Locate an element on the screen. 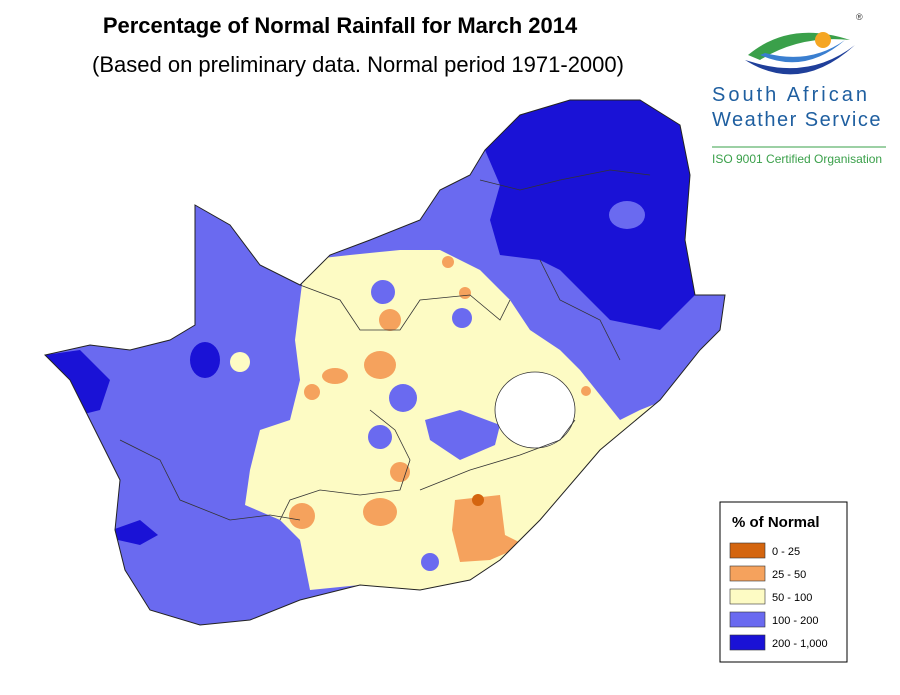 Image resolution: width=900 pixels, height=695 pixels. logo-name: Weather Service is located at coordinates (797, 120).